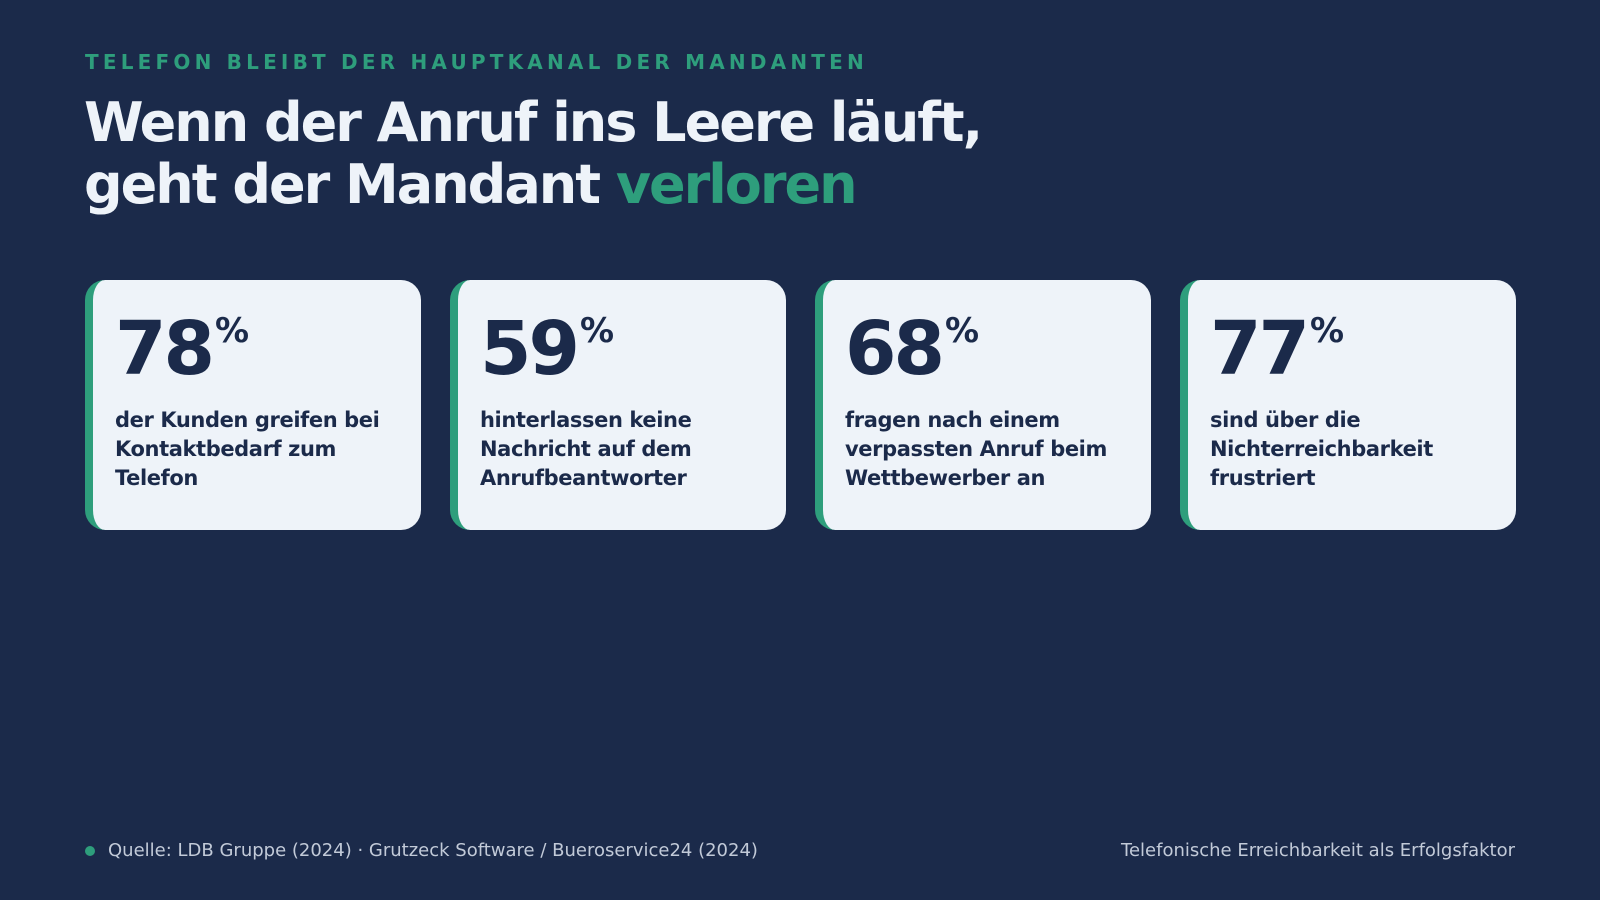  Describe the element at coordinates (90, 850) in the screenshot. I see `bullet-dot-icon` at that location.